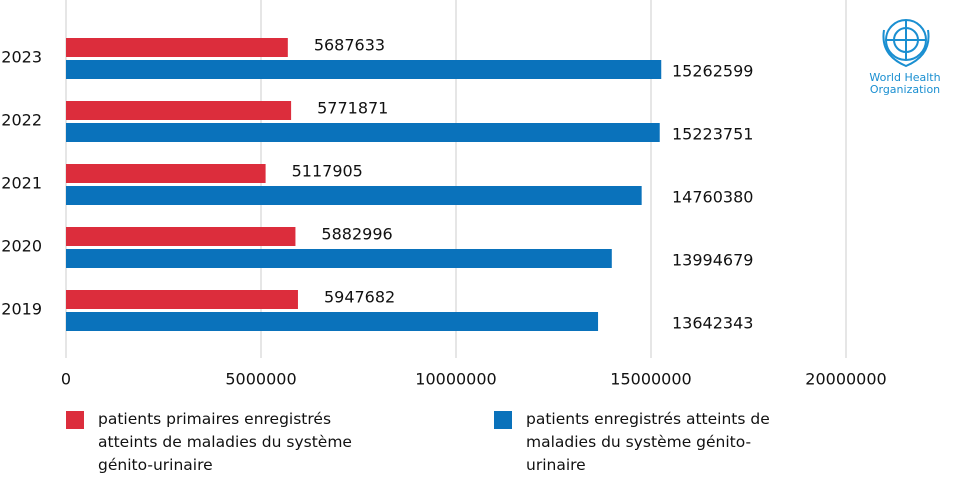 The width and height of the screenshot is (956, 477). I want to click on x-tick-label: 0, so click(66, 379).